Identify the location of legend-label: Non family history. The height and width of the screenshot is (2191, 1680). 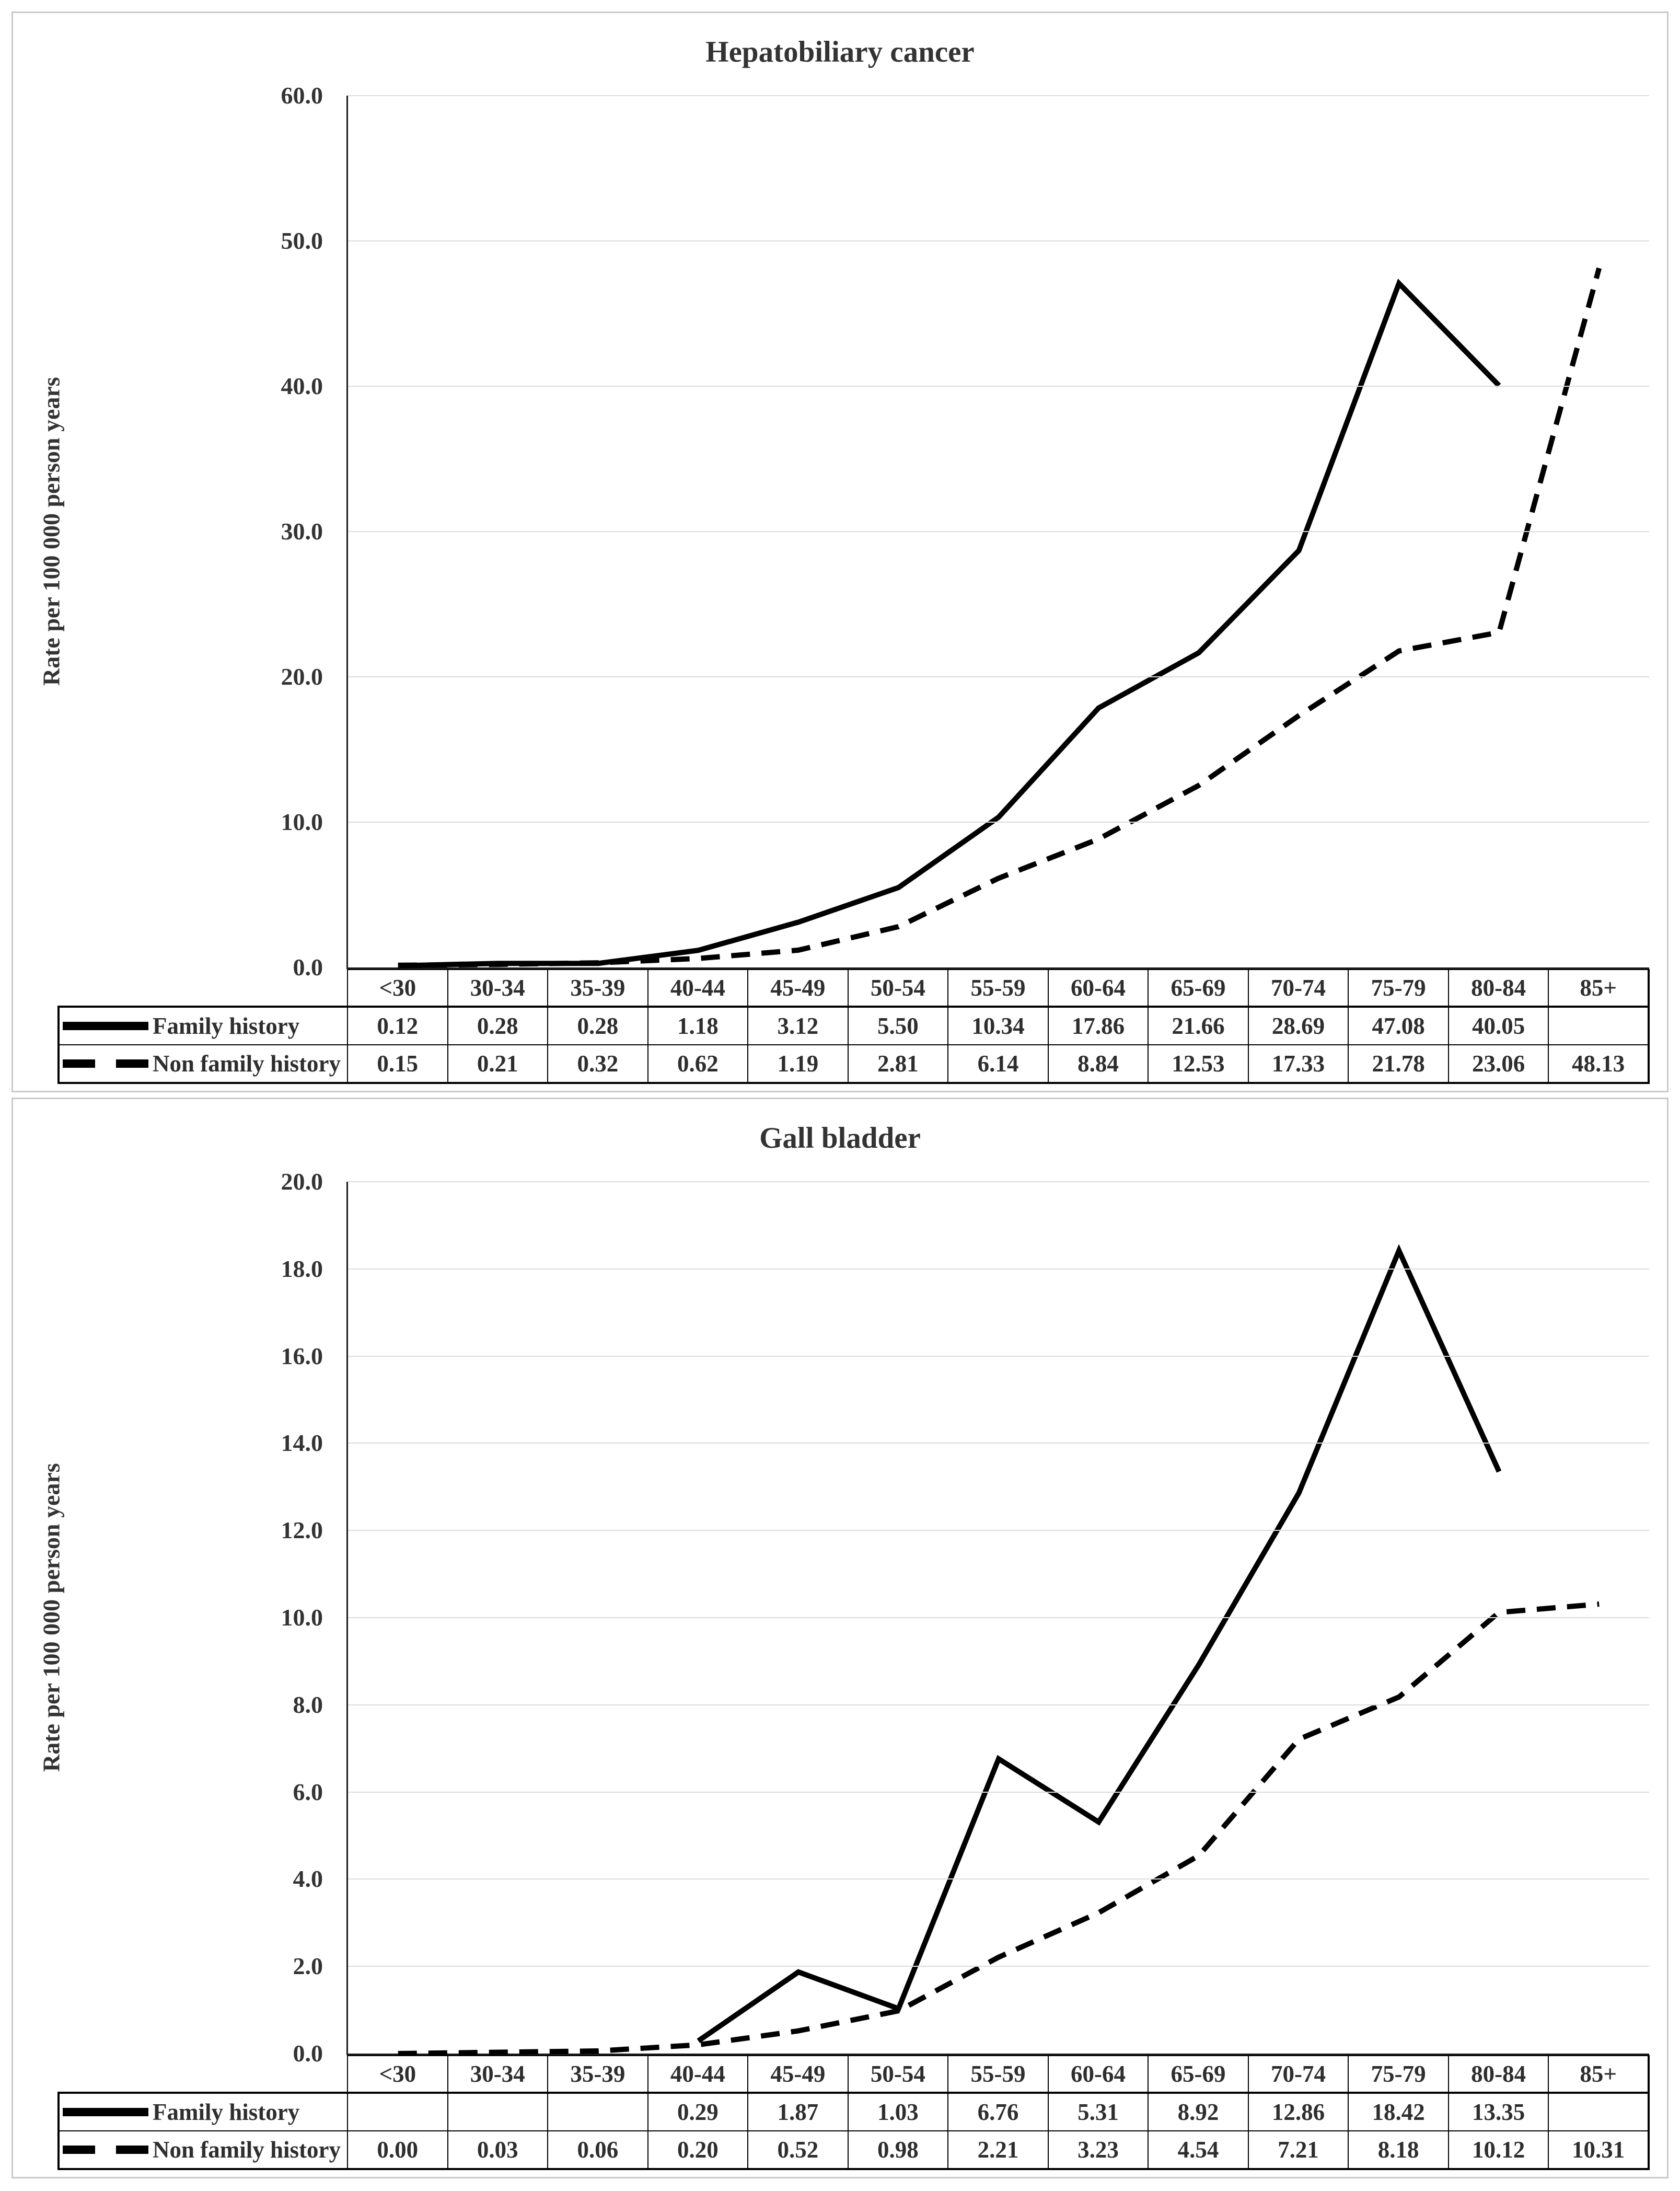
(247, 1064).